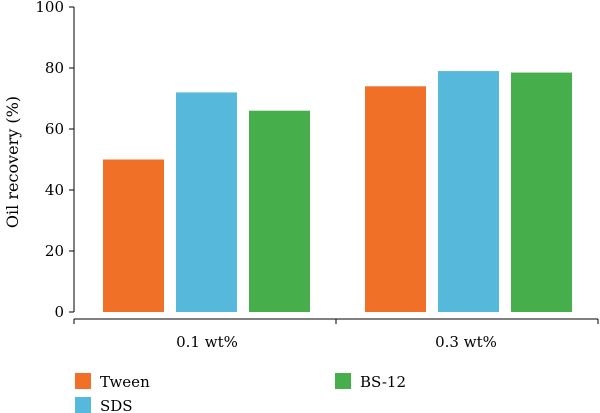 Image resolution: width=600 pixels, height=413 pixels. Describe the element at coordinates (83, 381) in the screenshot. I see `legend-swatch-tween` at that location.